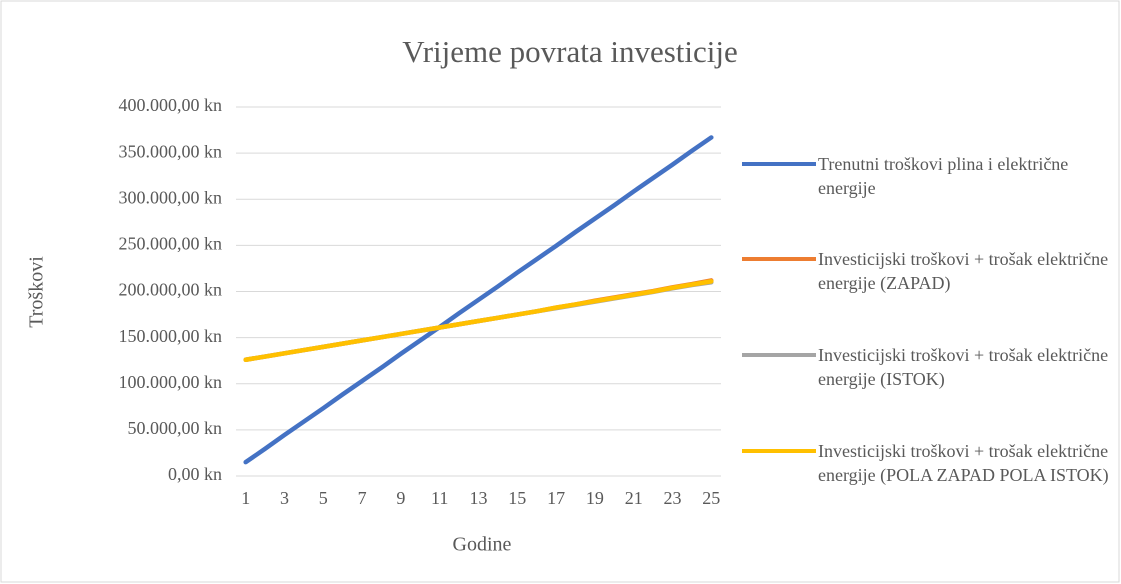 The image size is (1121, 584). What do you see at coordinates (195, 474) in the screenshot?
I see `y-tick-label: 0,00 kn` at bounding box center [195, 474].